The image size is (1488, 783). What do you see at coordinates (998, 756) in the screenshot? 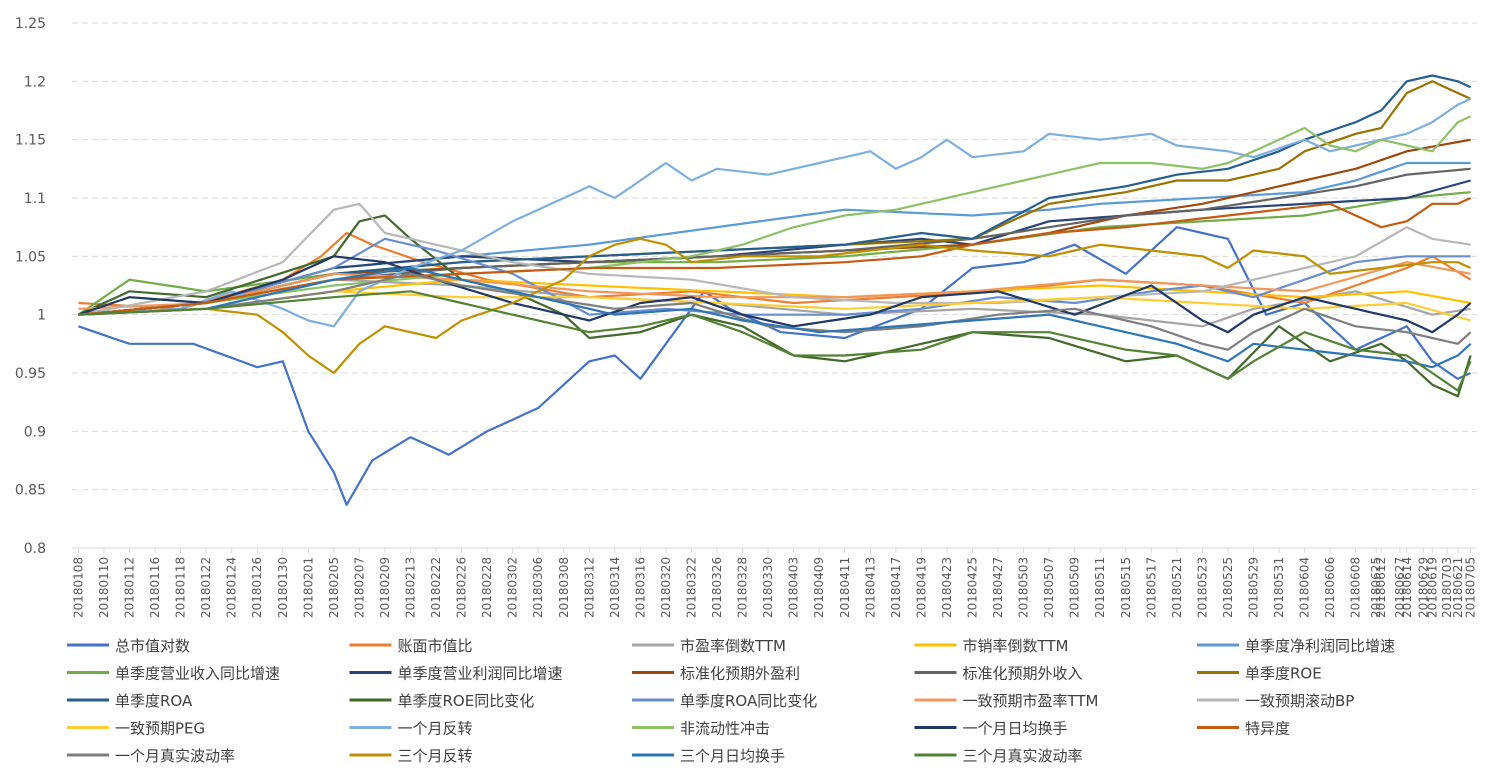
I see `legend-item: 三个月真实波动率` at bounding box center [998, 756].